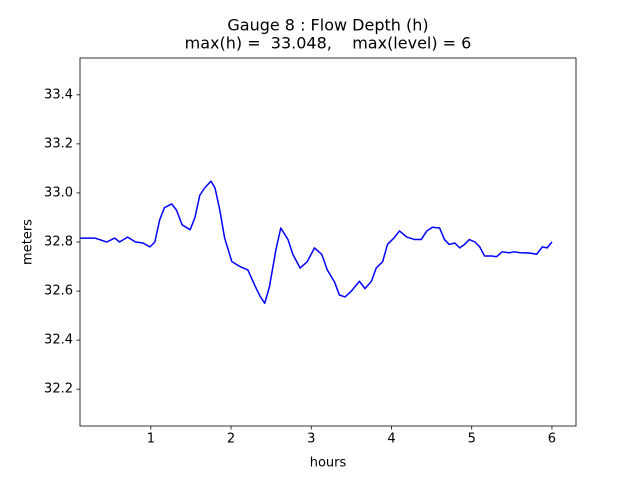 This screenshot has width=640, height=480. I want to click on y-tick-label: 33.2, so click(58, 143).